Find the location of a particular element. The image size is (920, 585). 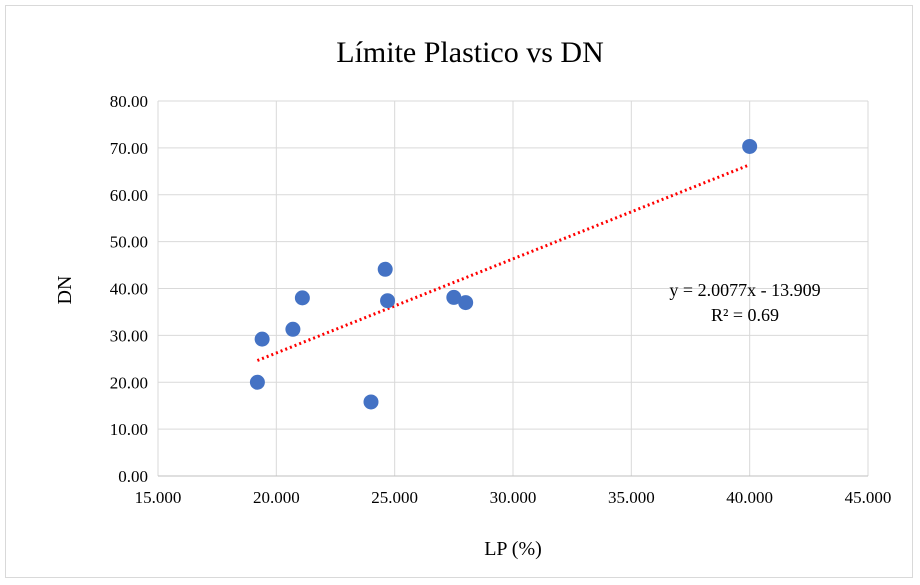

x-tick-label: 45.000 is located at coordinates (868, 497).